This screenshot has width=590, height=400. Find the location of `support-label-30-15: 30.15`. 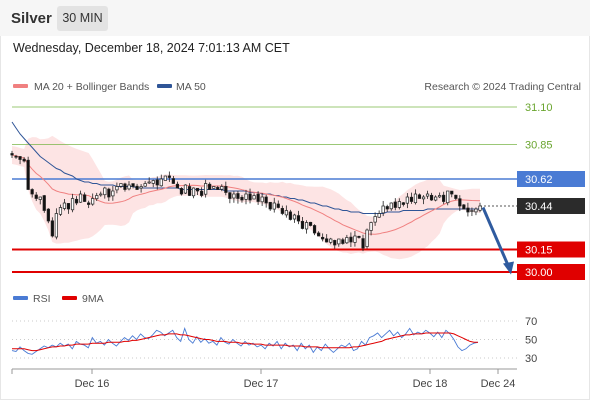

support-label-30-15: 30.15 is located at coordinates (539, 251).